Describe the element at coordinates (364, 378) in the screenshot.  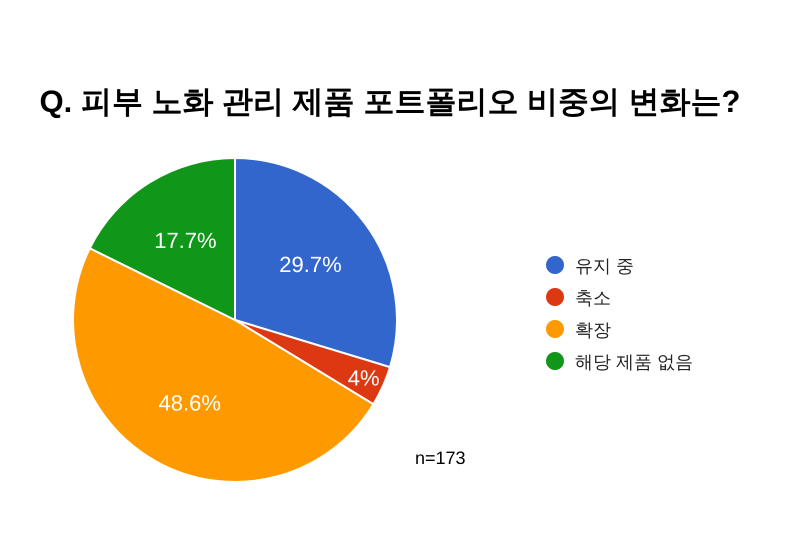
I see `data-label: 4%` at that location.